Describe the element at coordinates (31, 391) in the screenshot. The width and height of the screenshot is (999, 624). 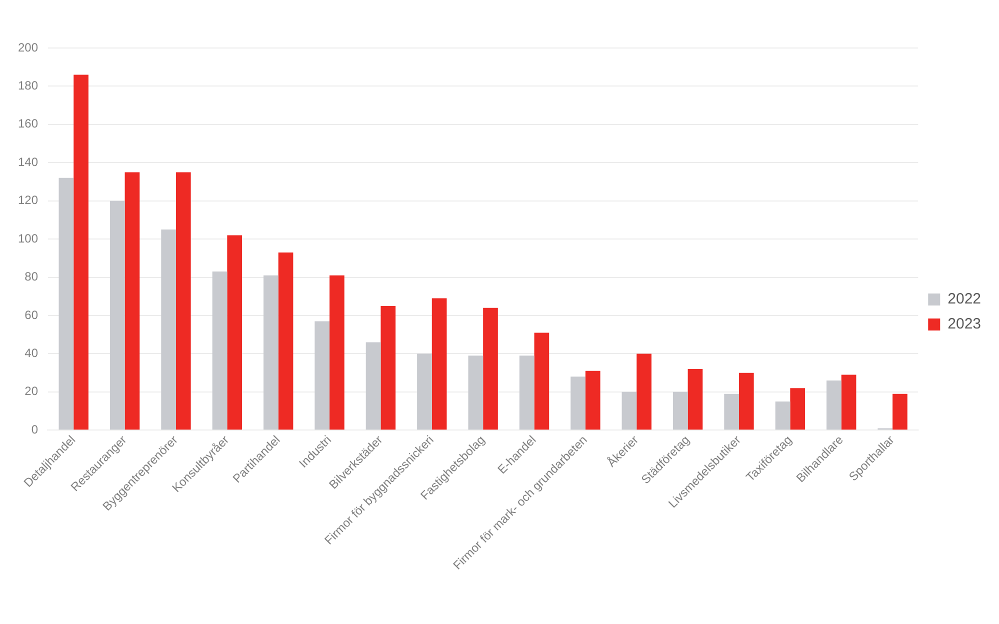
I see `y-tick-label: 20` at that location.